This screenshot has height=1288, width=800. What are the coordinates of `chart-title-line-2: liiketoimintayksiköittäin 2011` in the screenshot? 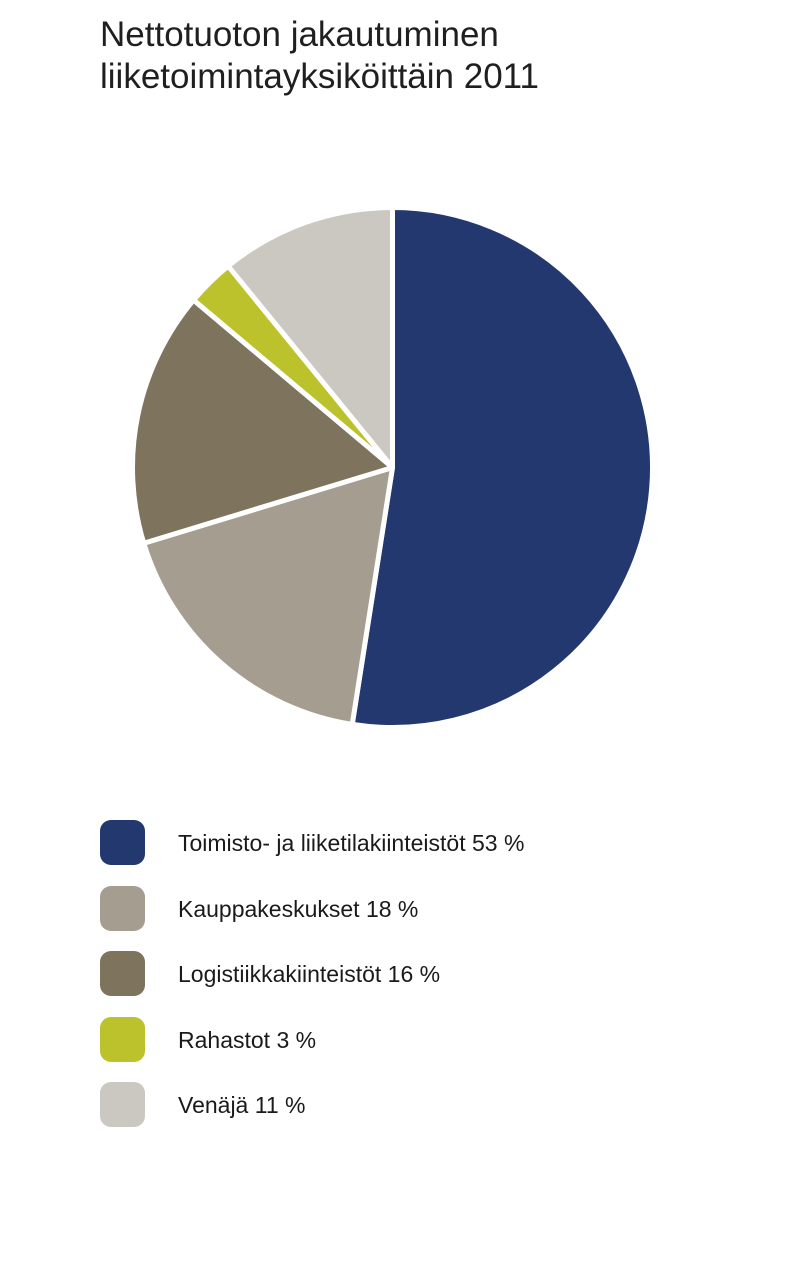 It's located at (320, 76).